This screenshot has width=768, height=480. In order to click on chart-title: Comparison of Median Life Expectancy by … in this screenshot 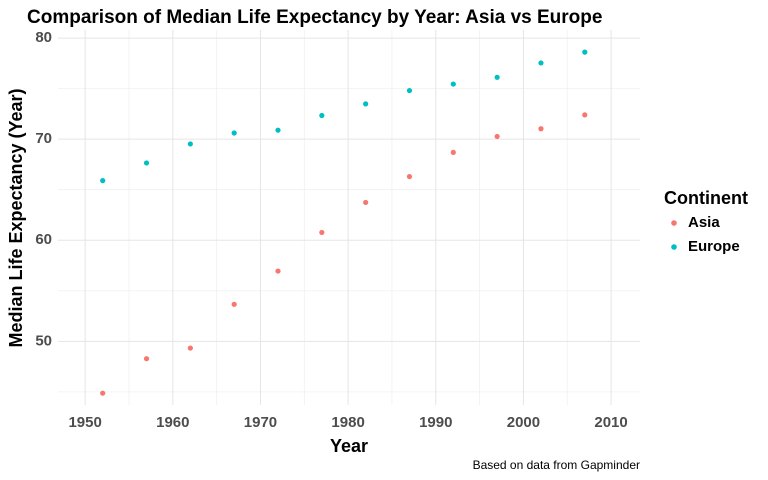, I will do `click(314, 17)`.